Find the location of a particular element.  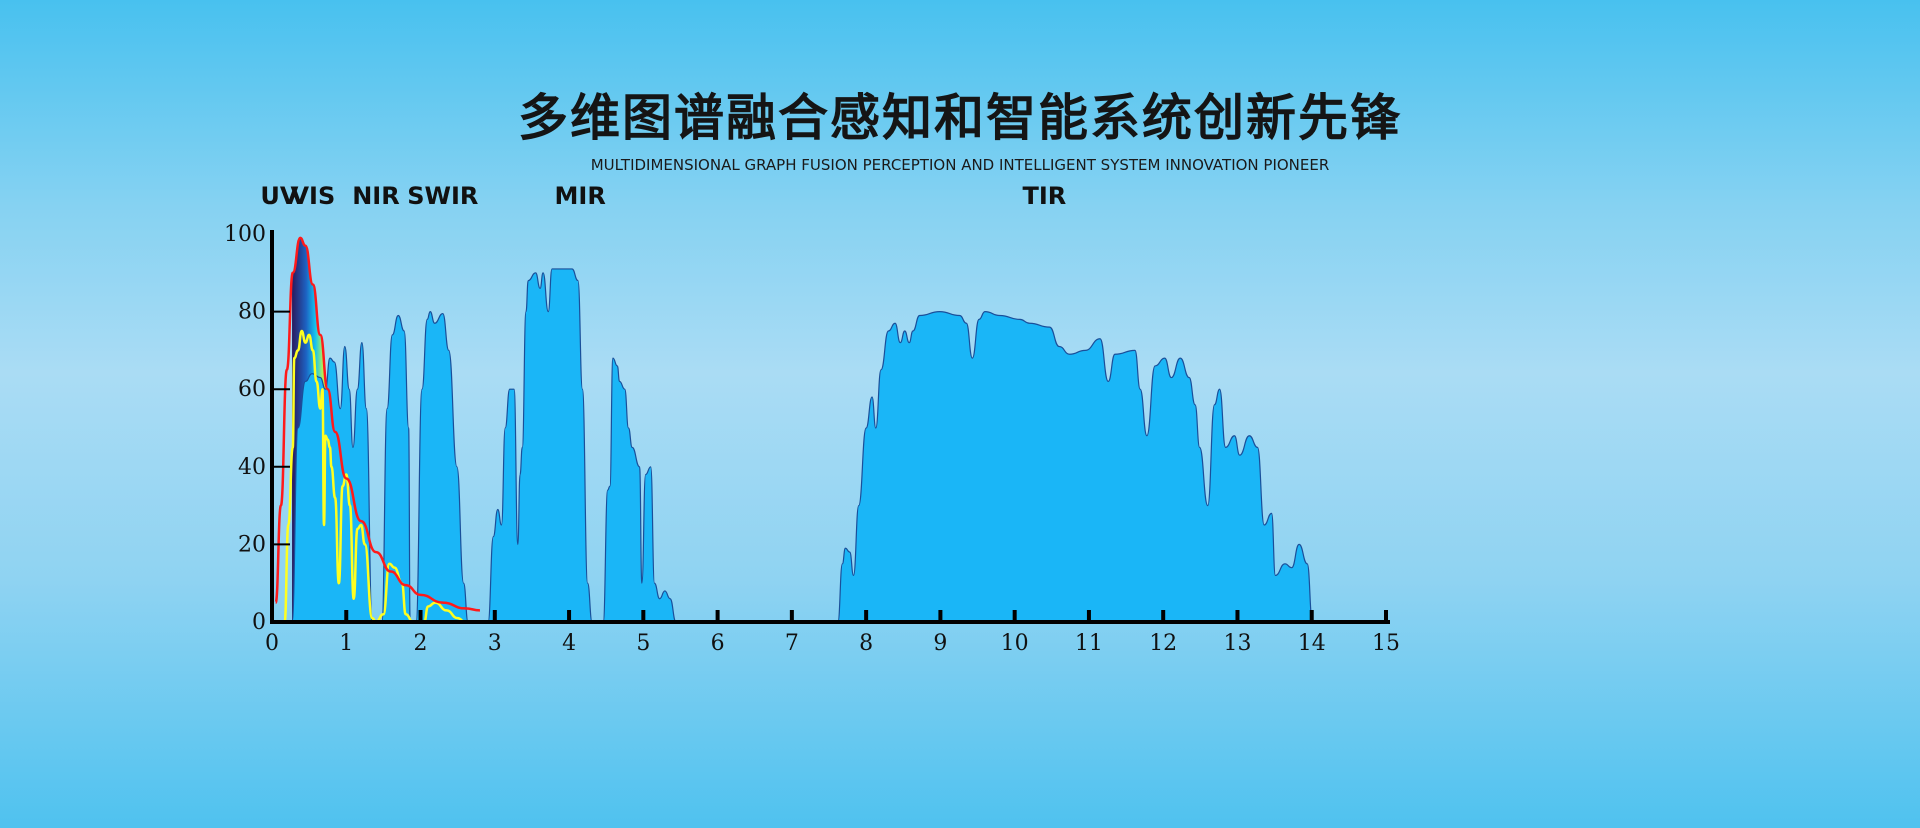

x-tick-label: 6 is located at coordinates (718, 643).